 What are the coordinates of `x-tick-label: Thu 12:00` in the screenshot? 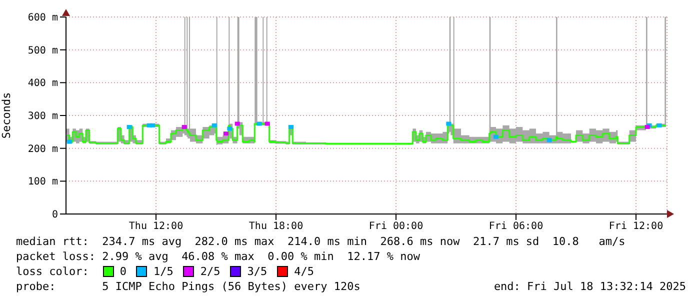 It's located at (156, 226).